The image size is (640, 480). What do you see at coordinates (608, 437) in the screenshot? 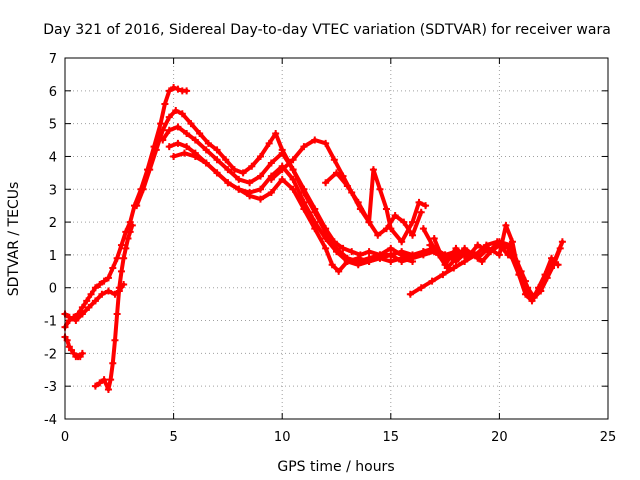
I see `x-tick-label: 25` at bounding box center [608, 437].